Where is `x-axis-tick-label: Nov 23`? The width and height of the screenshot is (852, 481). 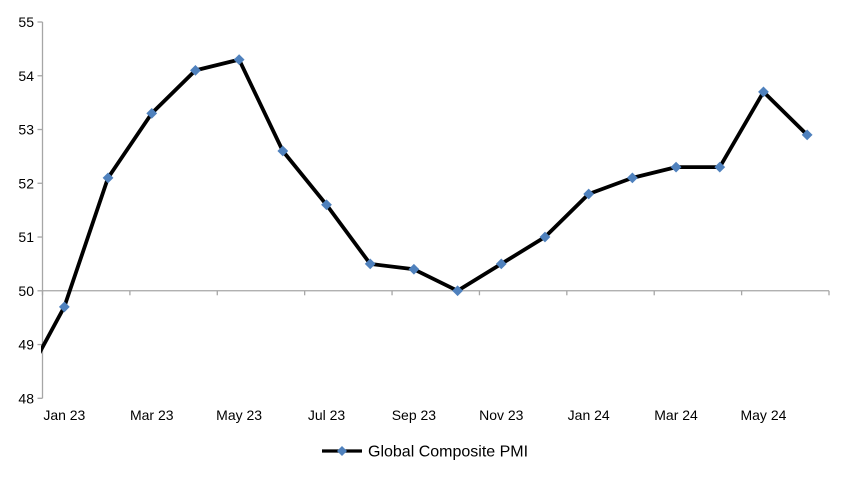 x-axis-tick-label: Nov 23 is located at coordinates (501, 415).